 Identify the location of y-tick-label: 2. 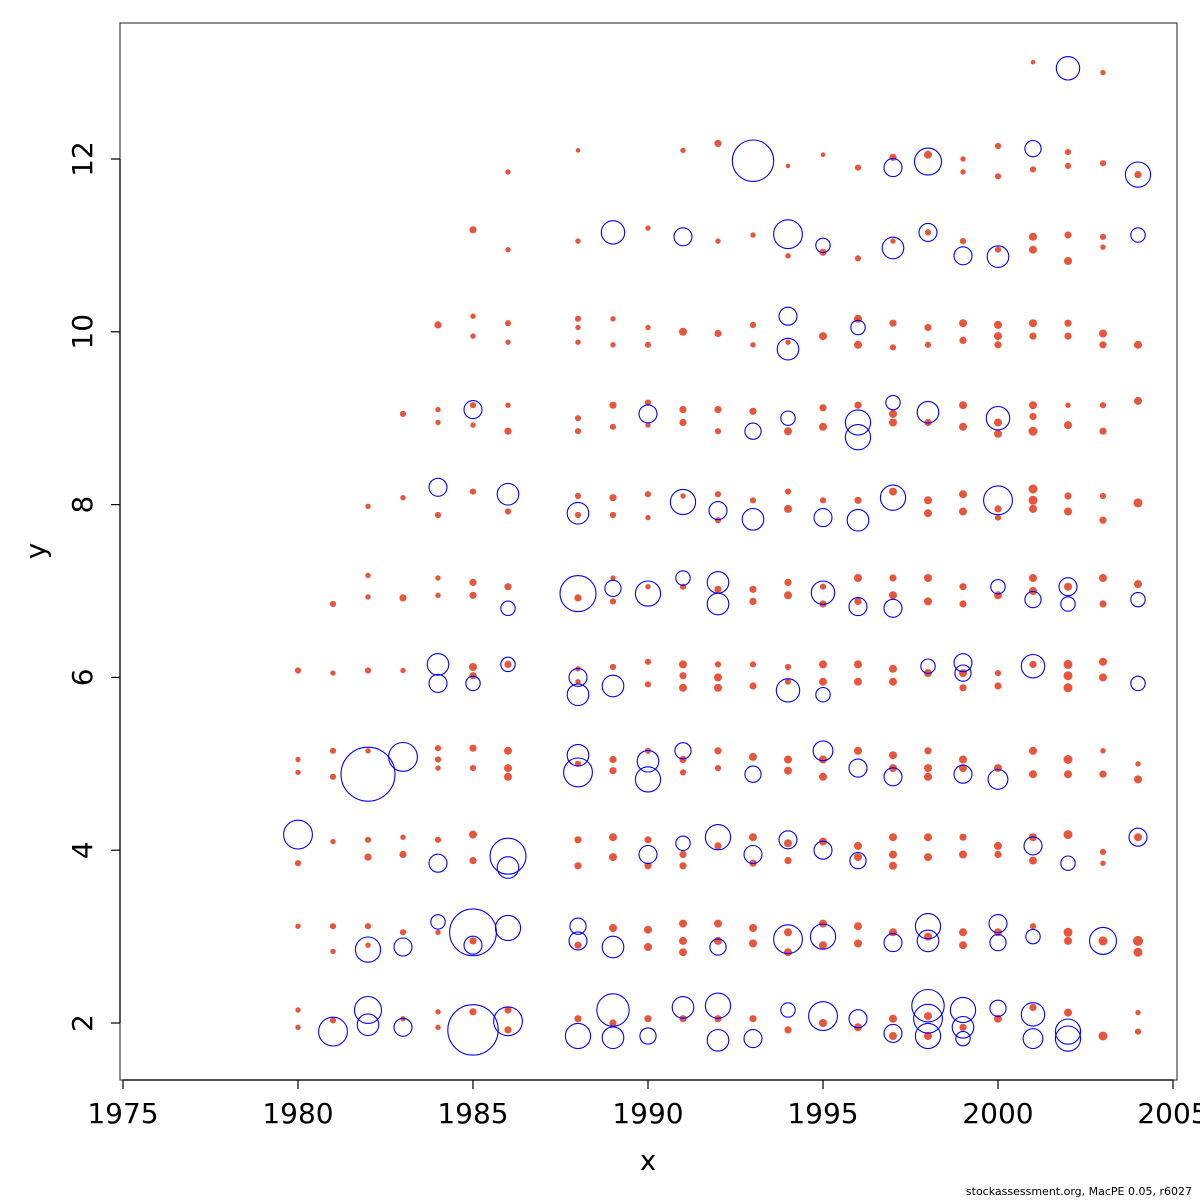
(82, 1023).